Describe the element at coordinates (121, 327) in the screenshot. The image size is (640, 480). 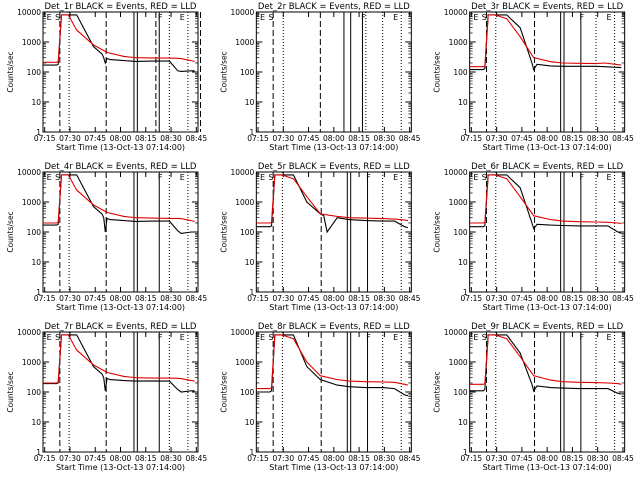
I see `chart-title: Det_7r BLACK = Events, RED = LLD` at that location.